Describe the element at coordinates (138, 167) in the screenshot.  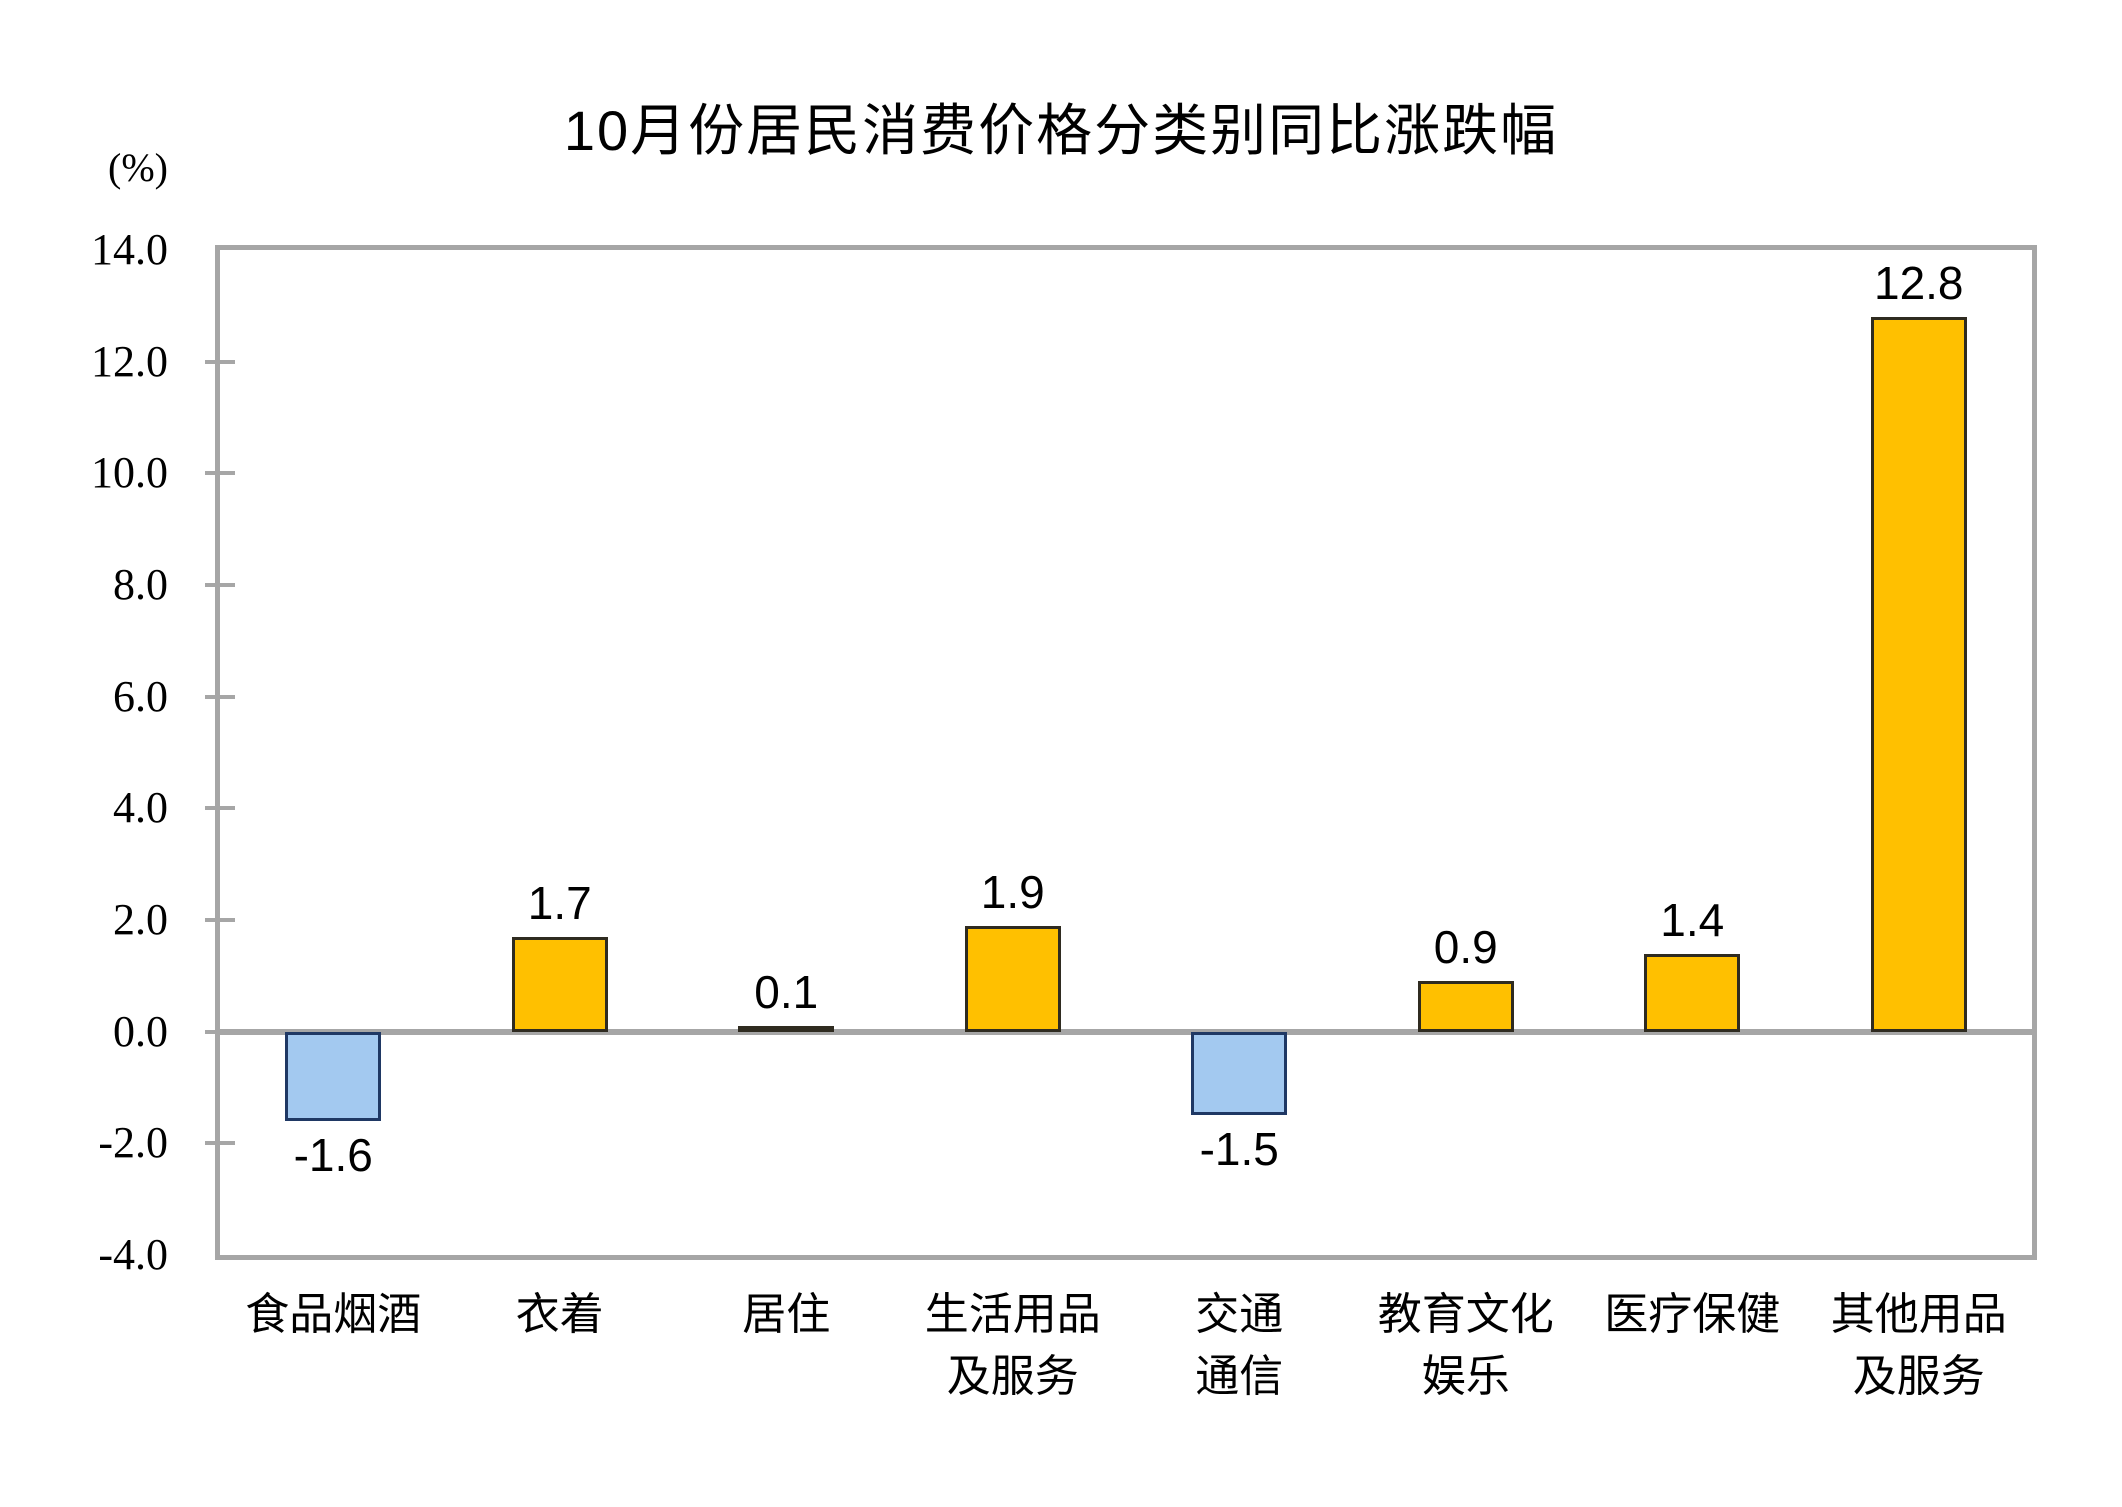
I see `y-axis-unit-label: (%)` at that location.